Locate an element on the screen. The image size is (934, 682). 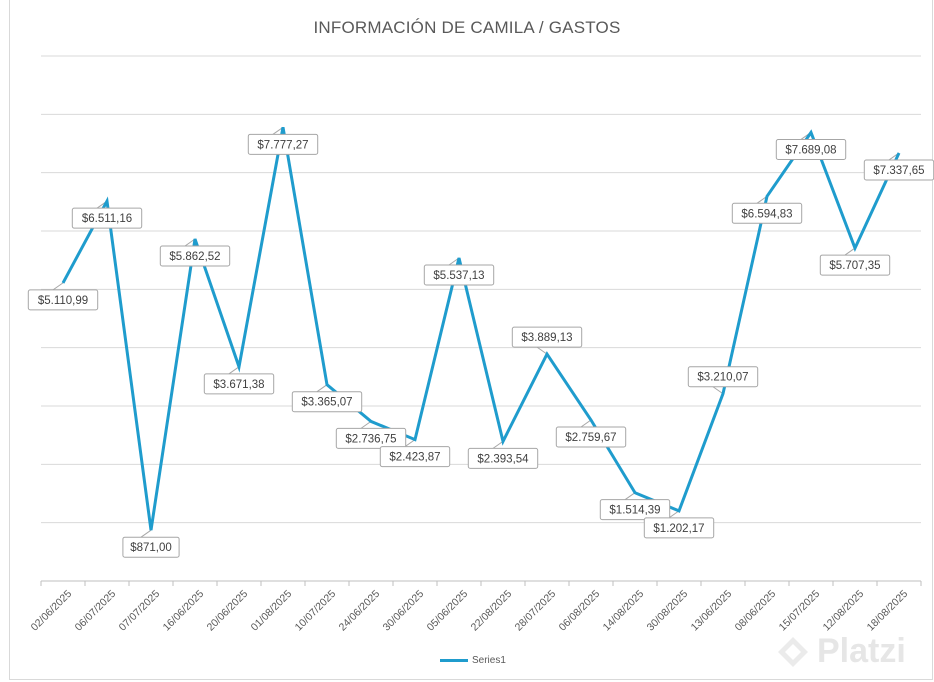
x-tick-label: 14/08/2025 is located at coordinates (624, 611).